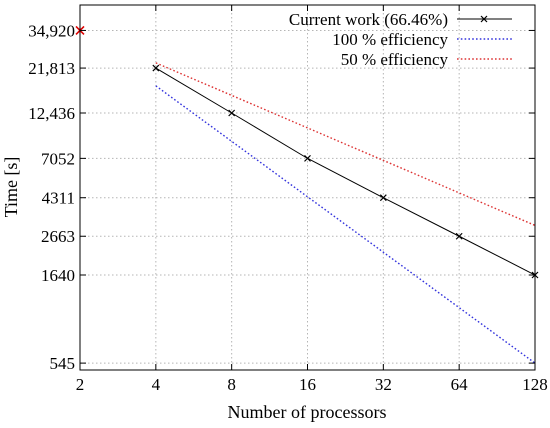 The image size is (550, 428). Describe the element at coordinates (51, 68) in the screenshot. I see `y-tick-label: 21,813` at that location.